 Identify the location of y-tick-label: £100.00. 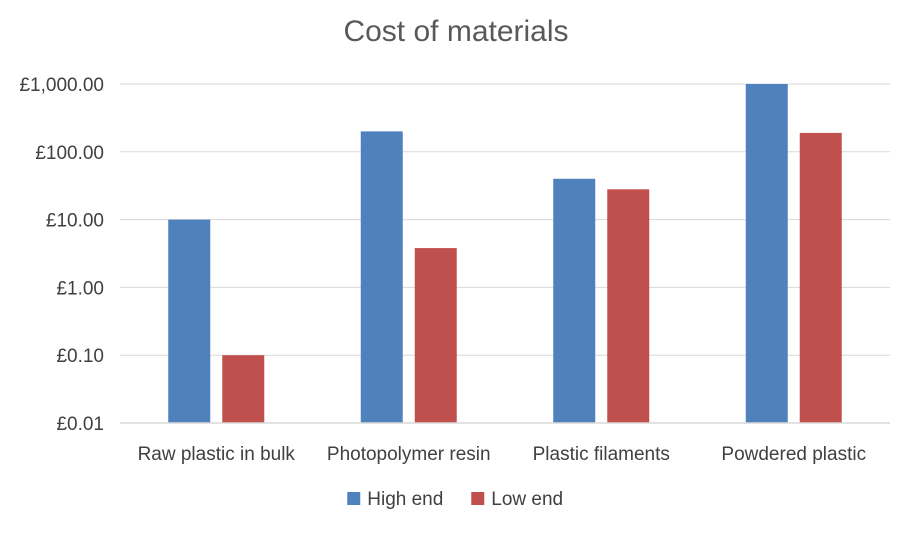
(69, 153).